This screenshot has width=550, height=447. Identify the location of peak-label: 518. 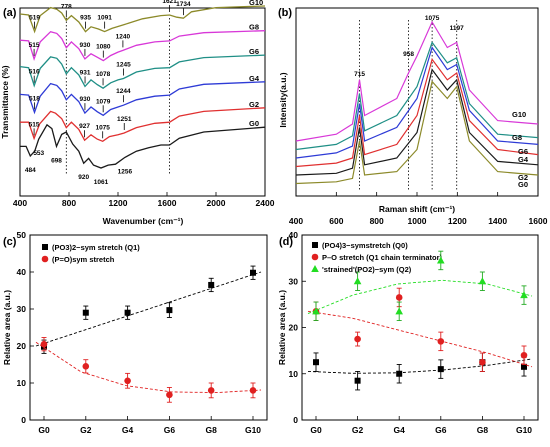
(34, 98).